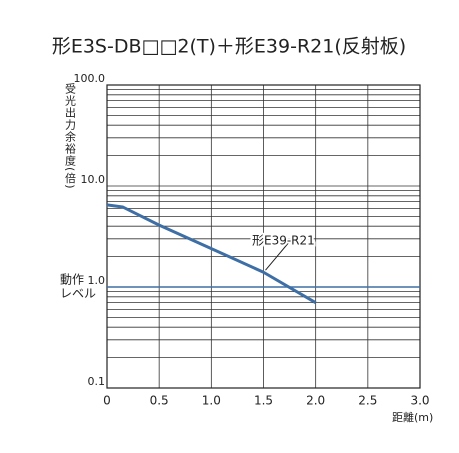  What do you see at coordinates (419, 401) in the screenshot?
I see `x-tick-label: 3.0` at bounding box center [419, 401].